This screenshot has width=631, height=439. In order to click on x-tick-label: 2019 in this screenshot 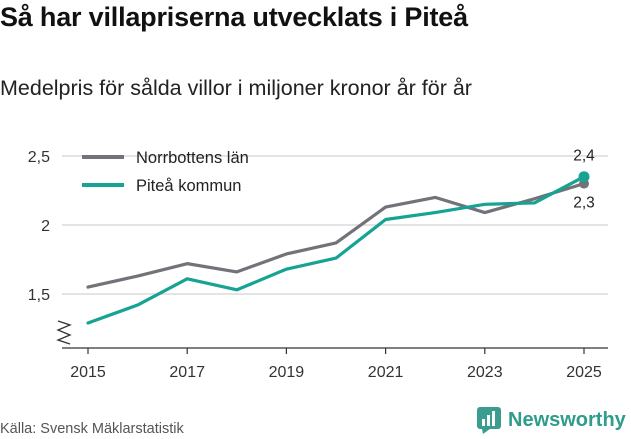, I will do `click(287, 372)`.